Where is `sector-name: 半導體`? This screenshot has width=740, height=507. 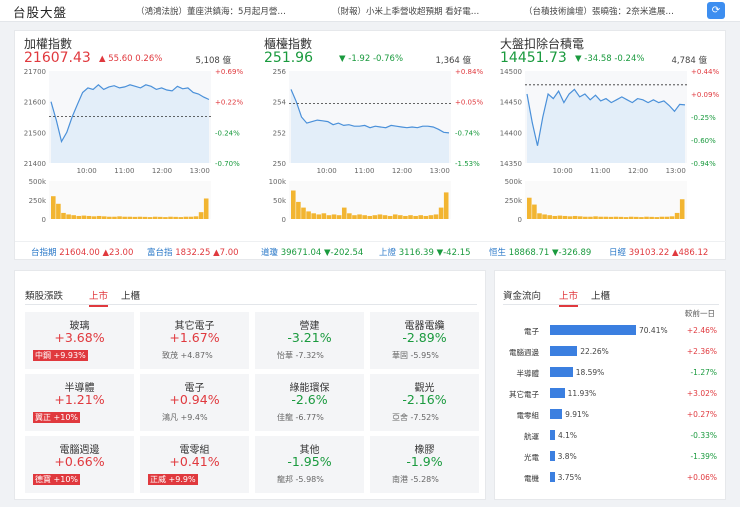
sector-name: 半導體 is located at coordinates (79, 388).